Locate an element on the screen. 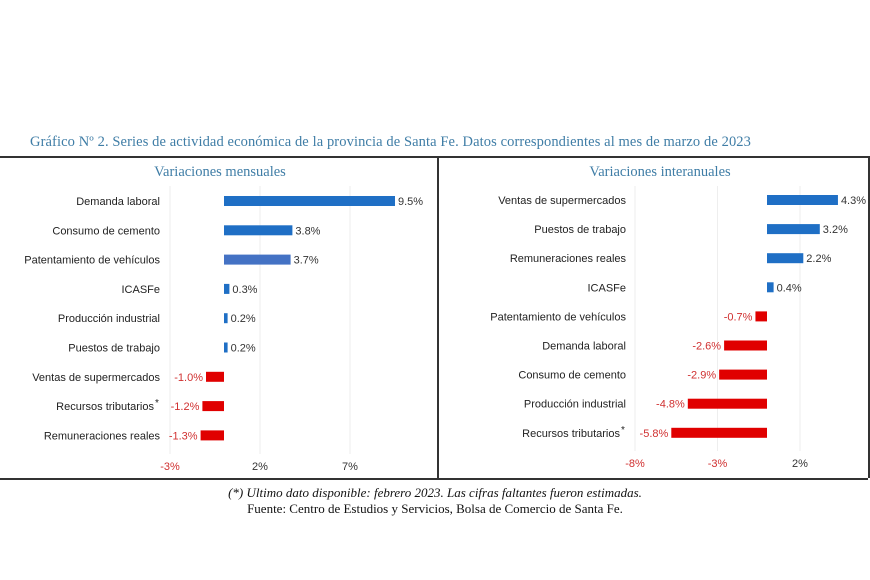 The image size is (870, 580). frame-right-border is located at coordinates (869, 317).